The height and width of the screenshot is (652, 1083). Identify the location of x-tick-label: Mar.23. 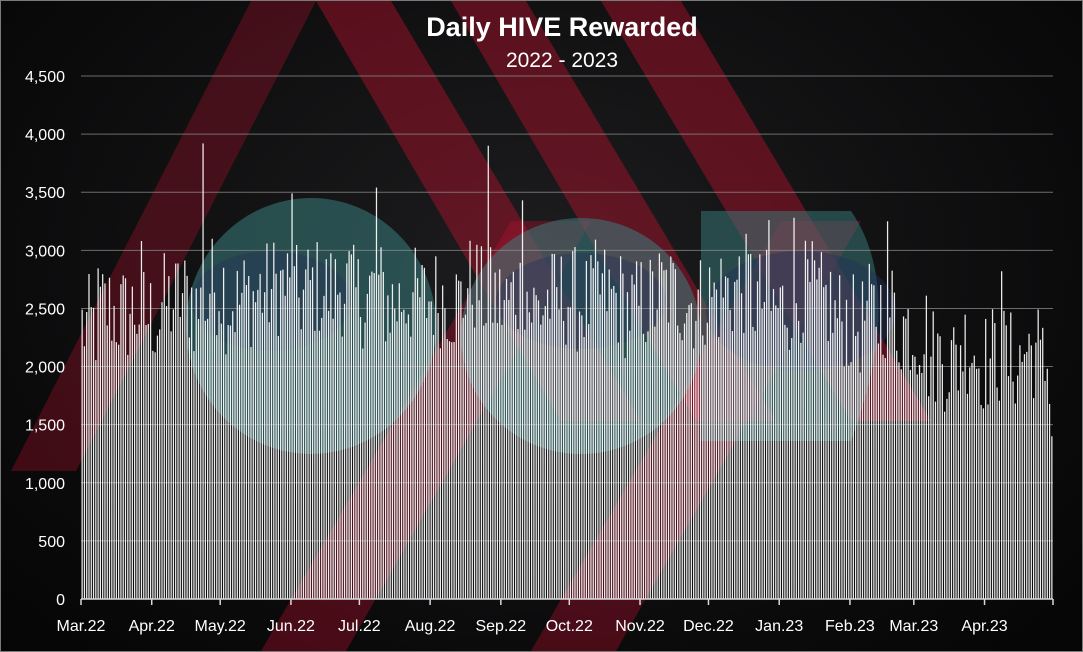
(913, 626).